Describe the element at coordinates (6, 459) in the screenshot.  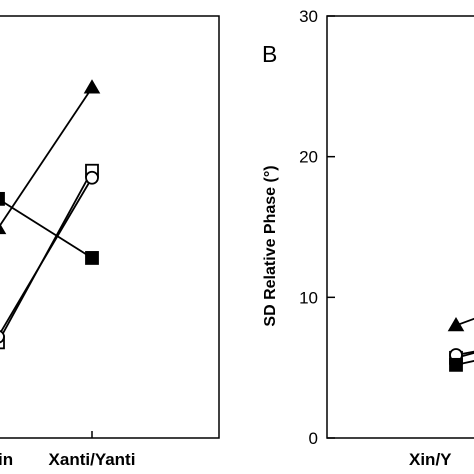
I see `panel-a-xtick-label-1: in` at that location.